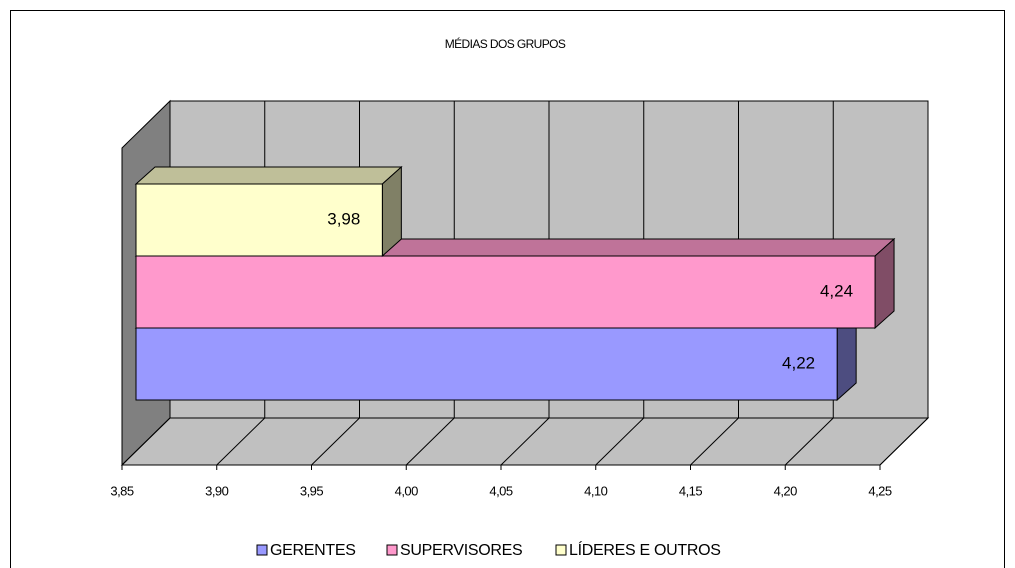 The width and height of the screenshot is (1015, 568). What do you see at coordinates (505, 43) in the screenshot?
I see `chart-title: MÉDIAS DOS GRUPOS` at bounding box center [505, 43].